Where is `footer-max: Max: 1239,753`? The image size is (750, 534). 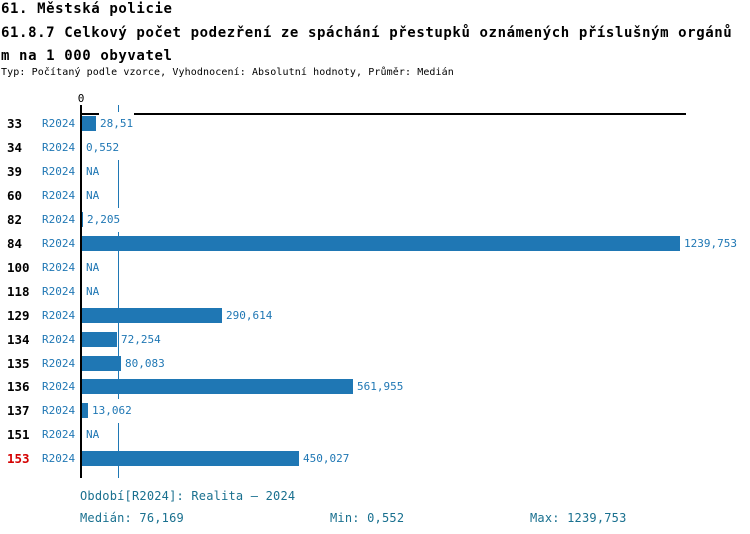 footer-max: Max: 1239,753 is located at coordinates (578, 518).